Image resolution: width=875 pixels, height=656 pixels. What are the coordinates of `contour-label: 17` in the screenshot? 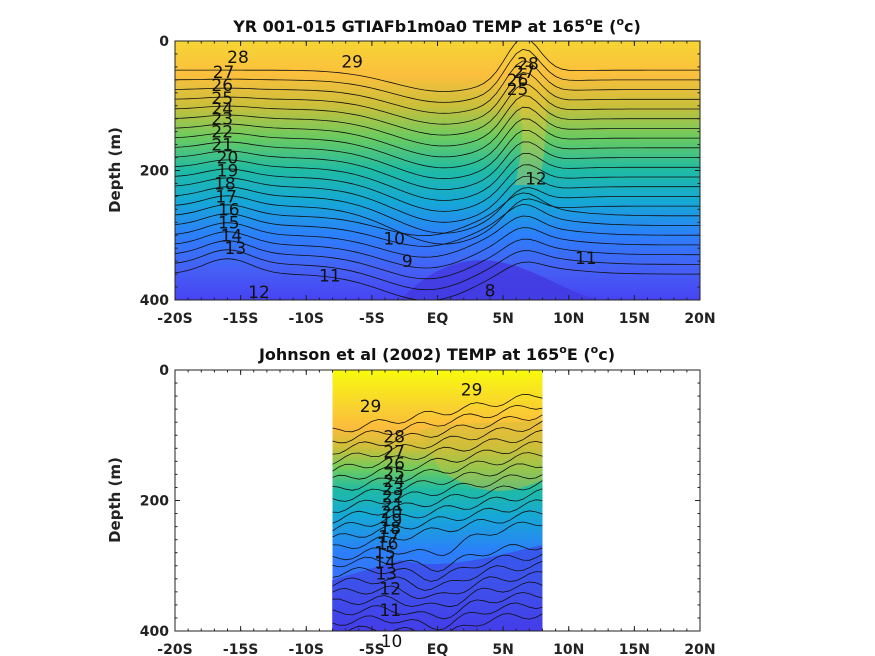 It's located at (226, 197).